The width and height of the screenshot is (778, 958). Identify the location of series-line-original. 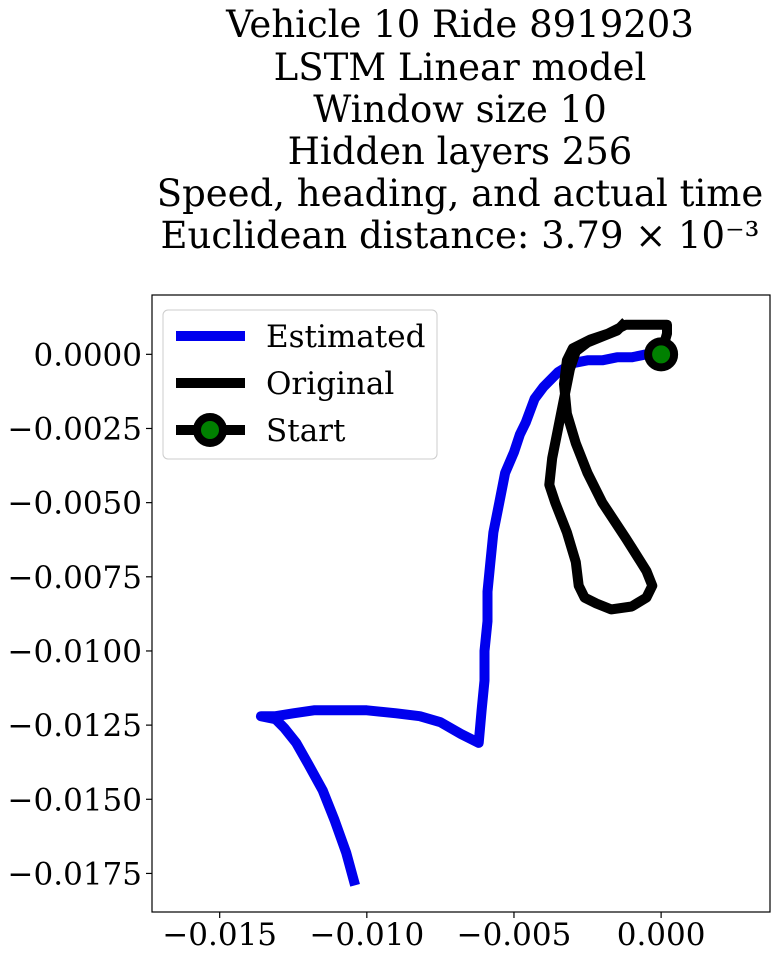
(608, 466).